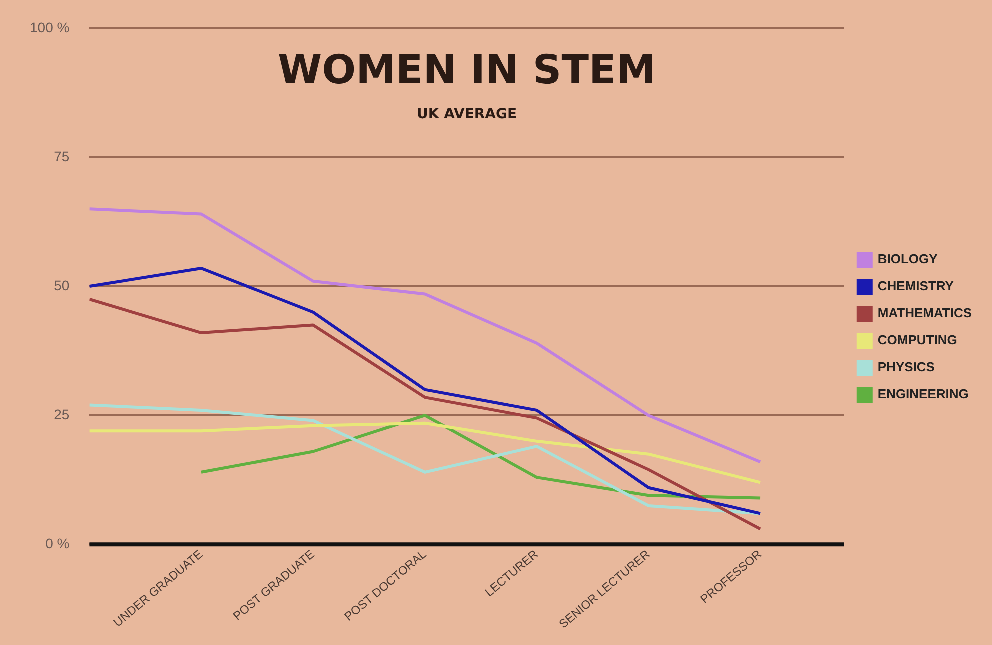 This screenshot has height=645, width=992. What do you see at coordinates (907, 367) in the screenshot?
I see `legend-label: PHYSICS` at bounding box center [907, 367].